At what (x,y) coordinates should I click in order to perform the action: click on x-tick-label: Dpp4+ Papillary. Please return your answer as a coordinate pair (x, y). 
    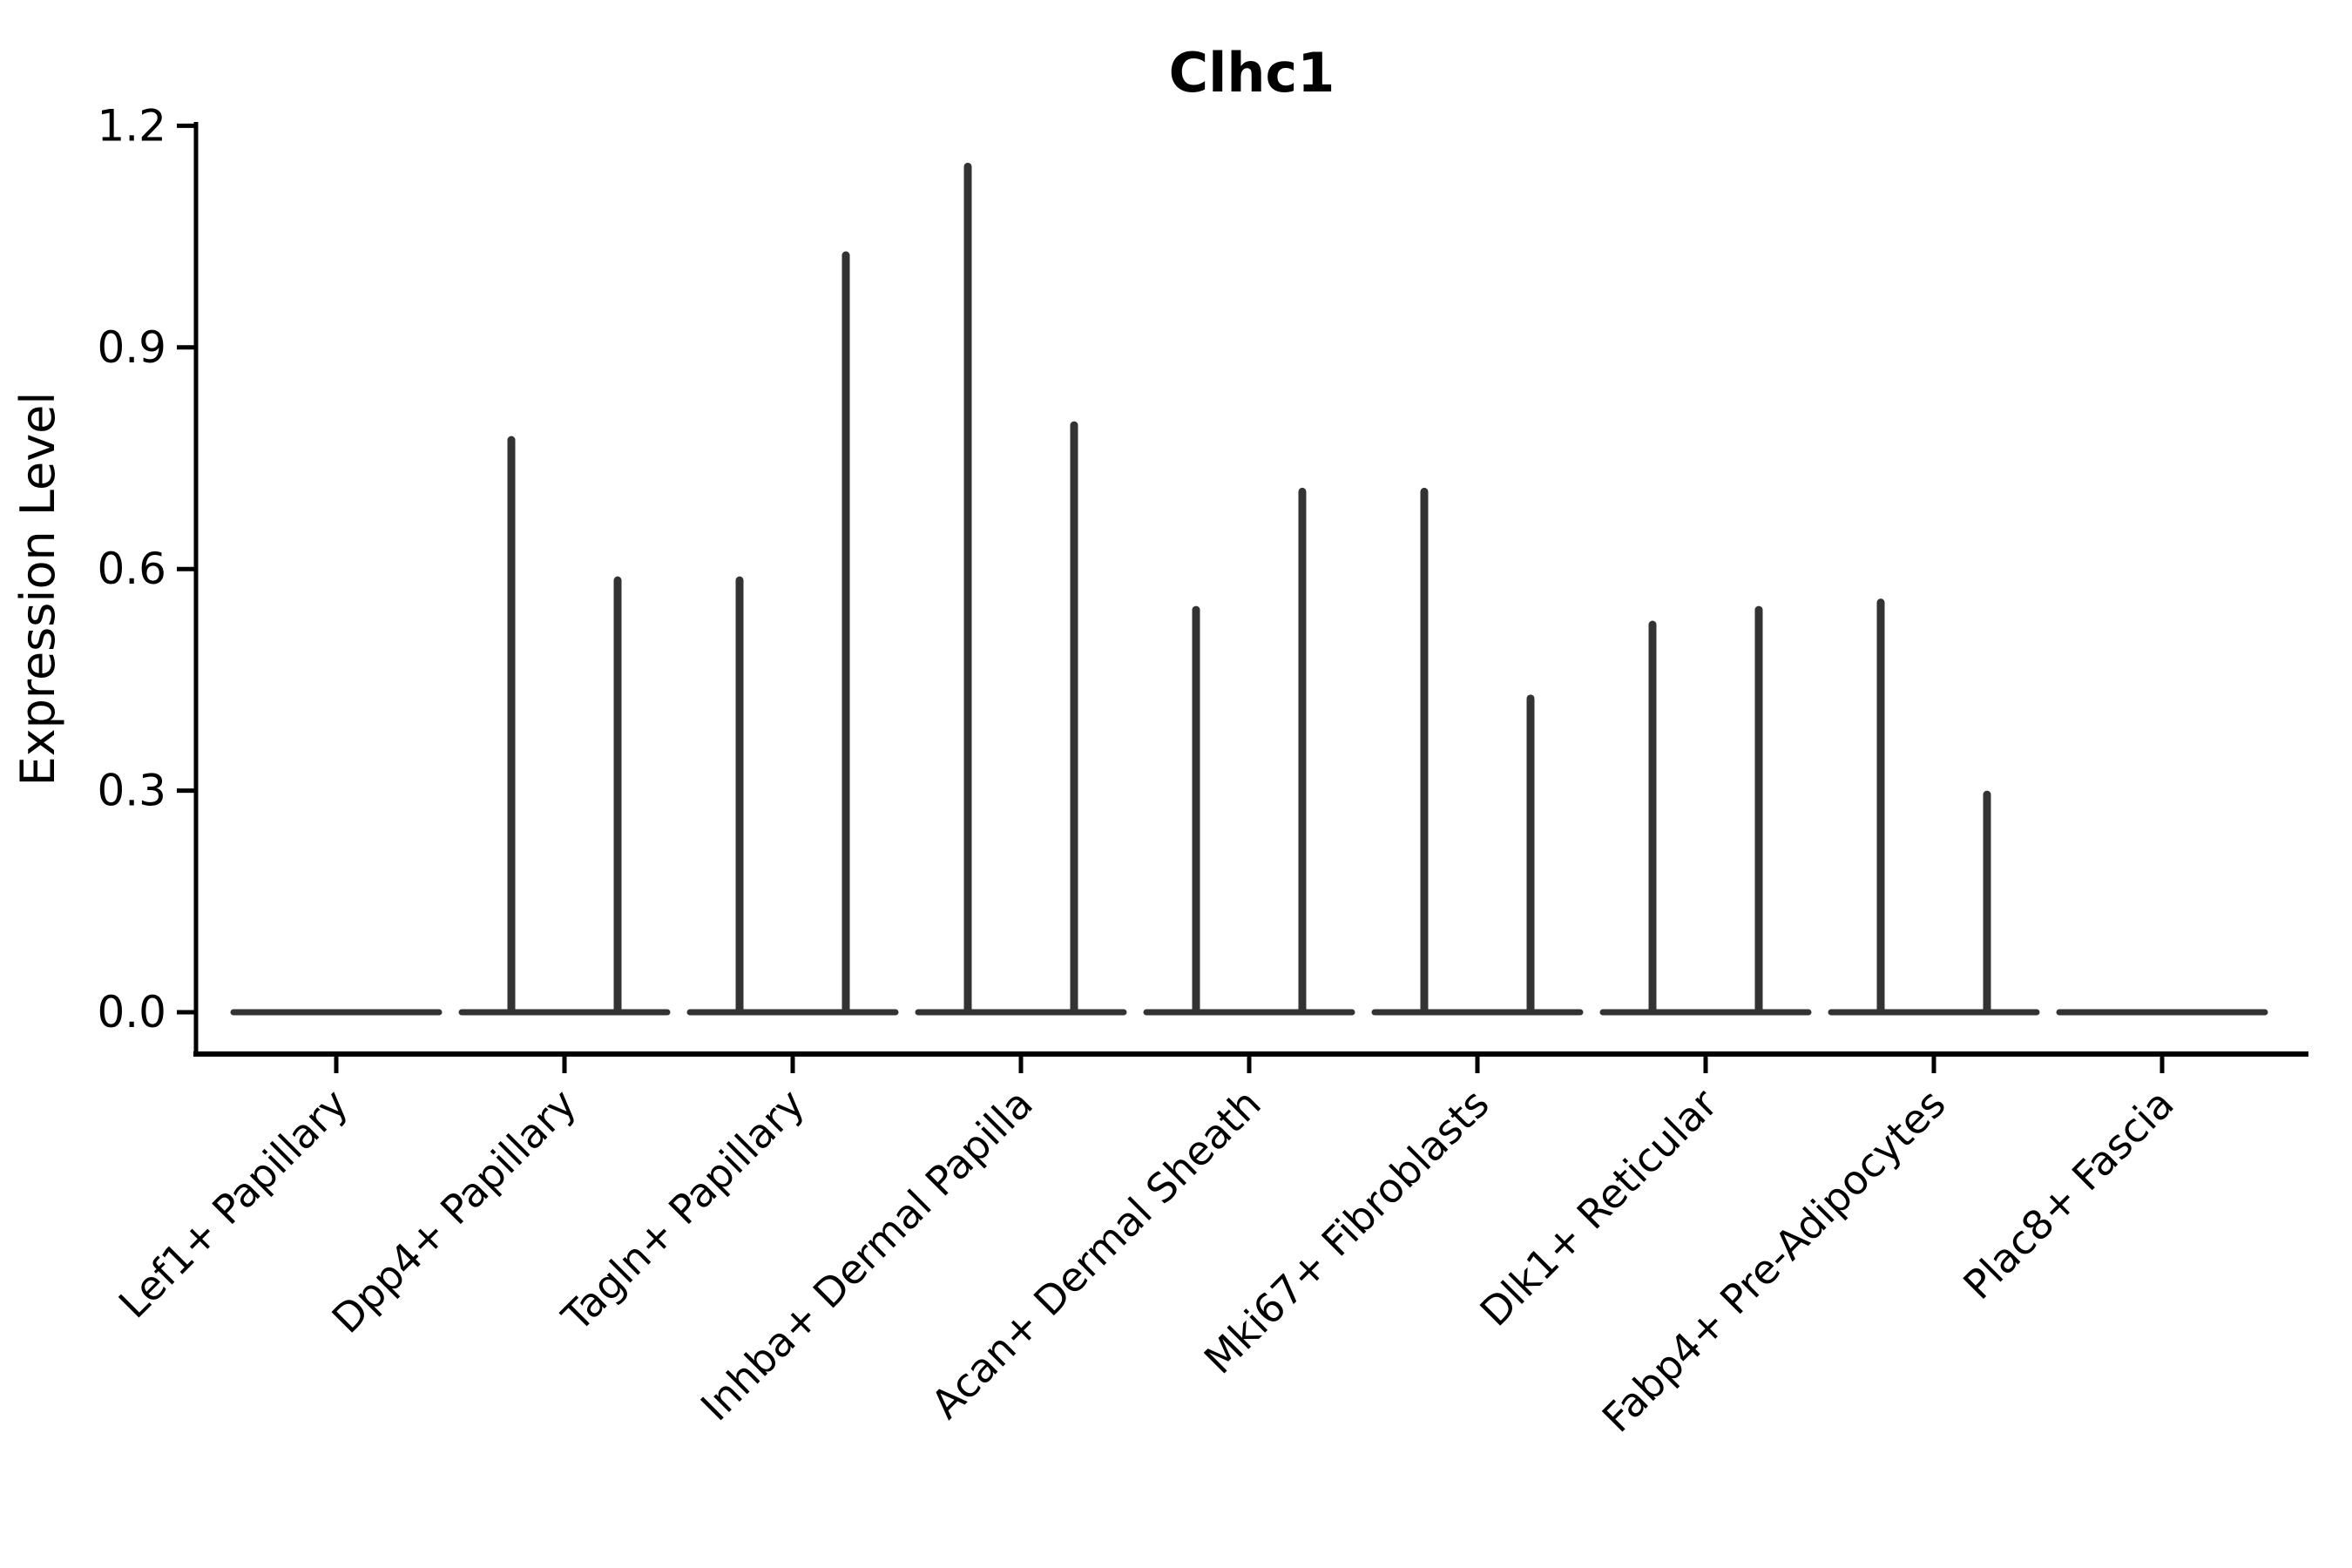
    Looking at the image, I should click on (454, 1211).